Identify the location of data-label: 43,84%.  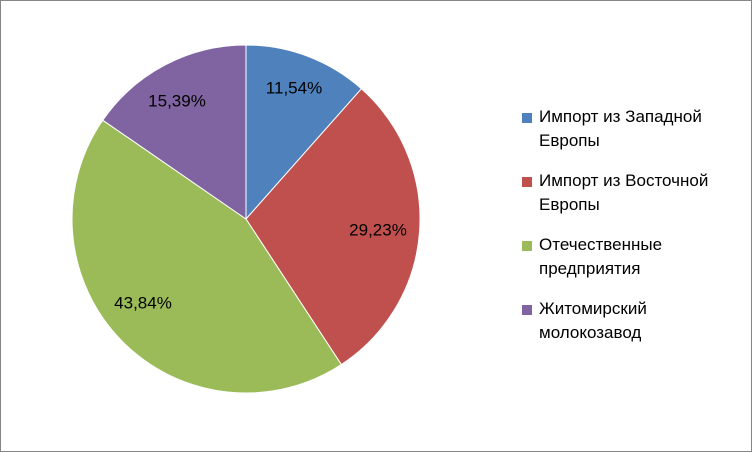
(143, 302).